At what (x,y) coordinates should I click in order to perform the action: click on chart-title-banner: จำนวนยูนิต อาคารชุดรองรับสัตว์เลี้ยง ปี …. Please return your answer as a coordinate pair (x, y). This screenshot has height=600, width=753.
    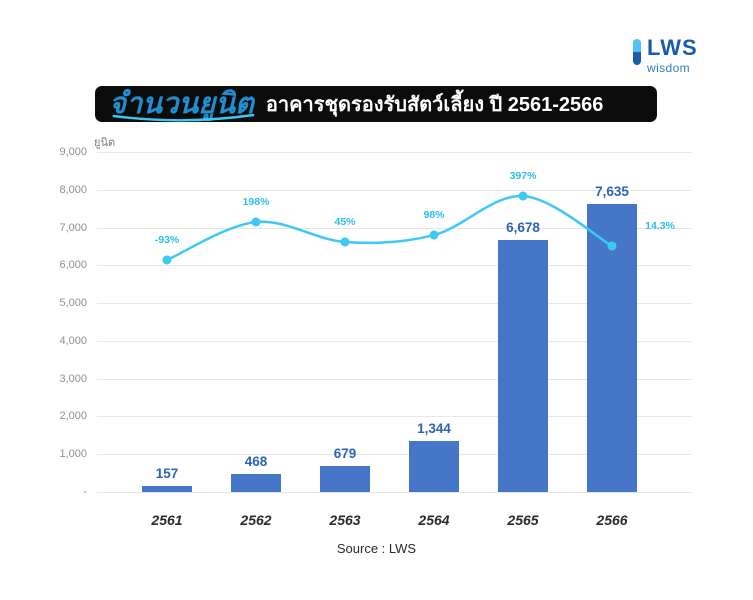
    Looking at the image, I should click on (376, 104).